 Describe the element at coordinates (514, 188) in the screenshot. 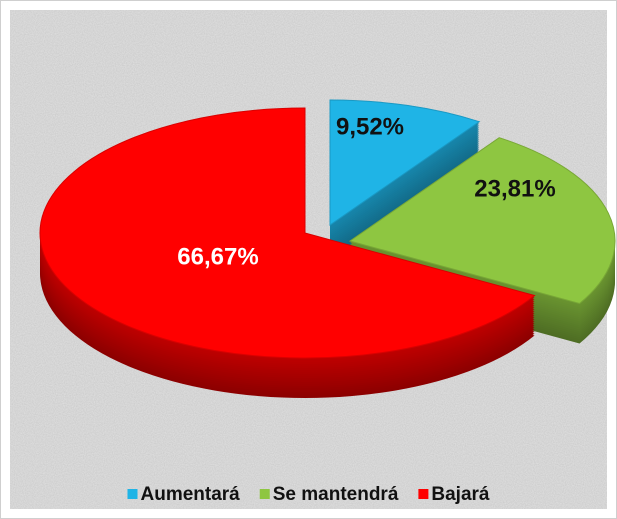

I see `data-label: 23,81%` at that location.